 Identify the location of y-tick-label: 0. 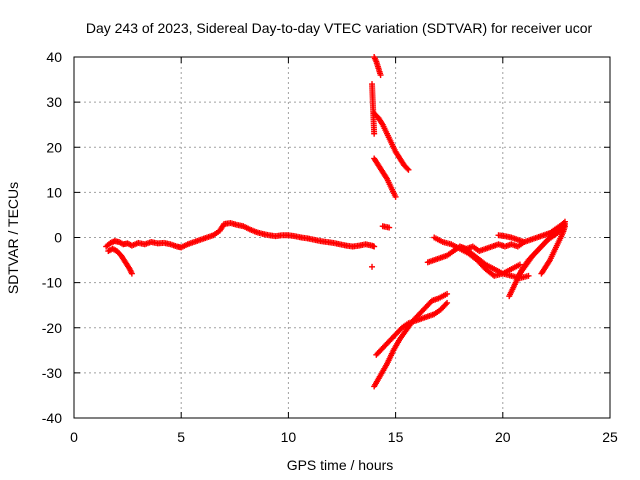
(58, 238).